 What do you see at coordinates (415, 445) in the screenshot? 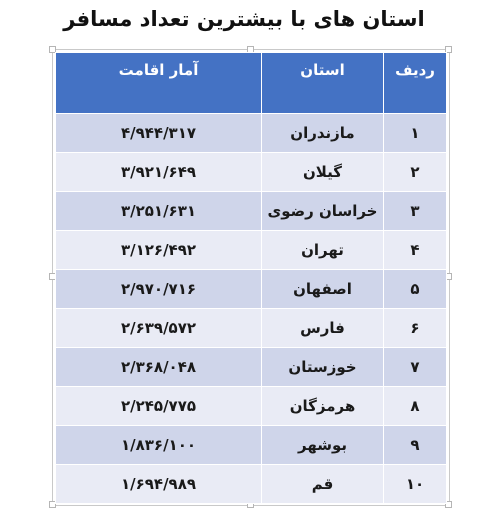
I see `rank-cell: ۹` at bounding box center [415, 445].